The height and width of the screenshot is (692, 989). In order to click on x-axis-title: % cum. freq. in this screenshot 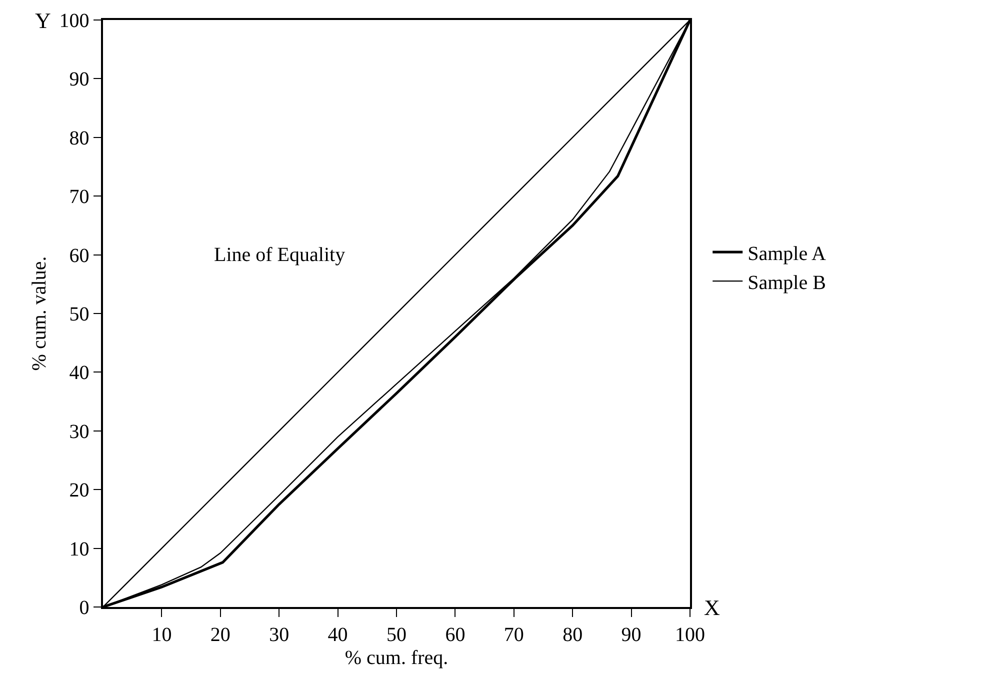, I will do `click(396, 657)`.